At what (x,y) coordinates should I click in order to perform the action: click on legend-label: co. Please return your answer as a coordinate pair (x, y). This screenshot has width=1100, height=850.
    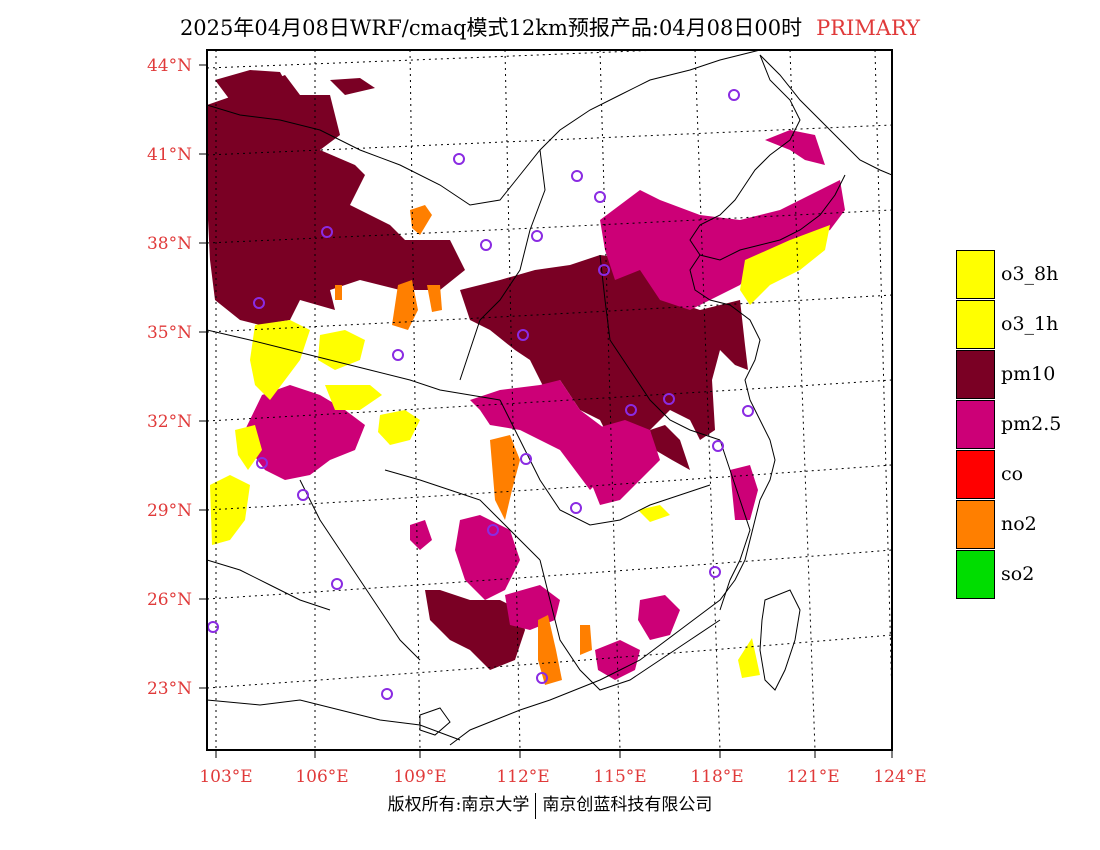
    Looking at the image, I should click on (1012, 474).